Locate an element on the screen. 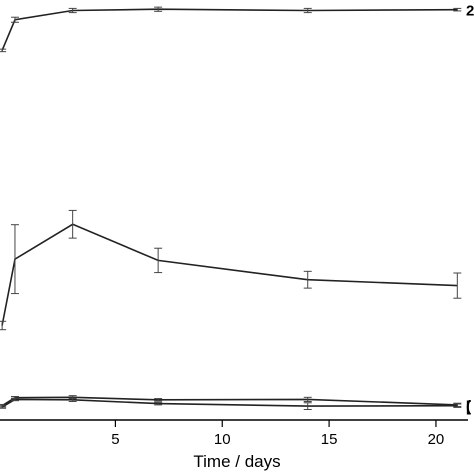 Image resolution: width=474 pixels, height=474 pixels. series-end-label: ( is located at coordinates (468, 406).